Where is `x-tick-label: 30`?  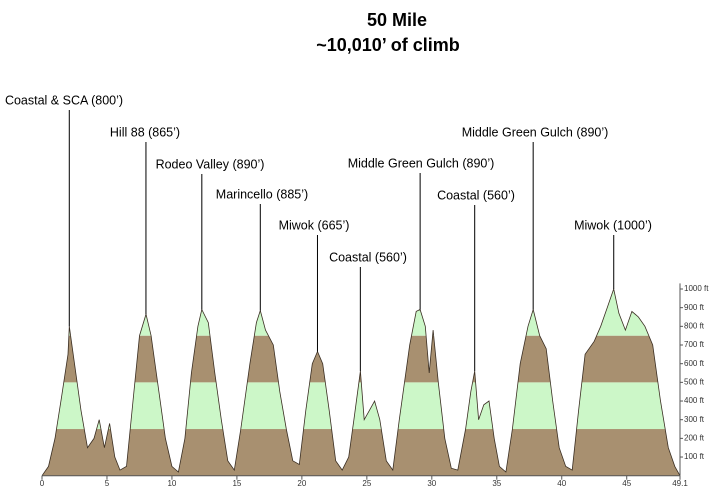 x-tick-label: 30 is located at coordinates (431, 483).